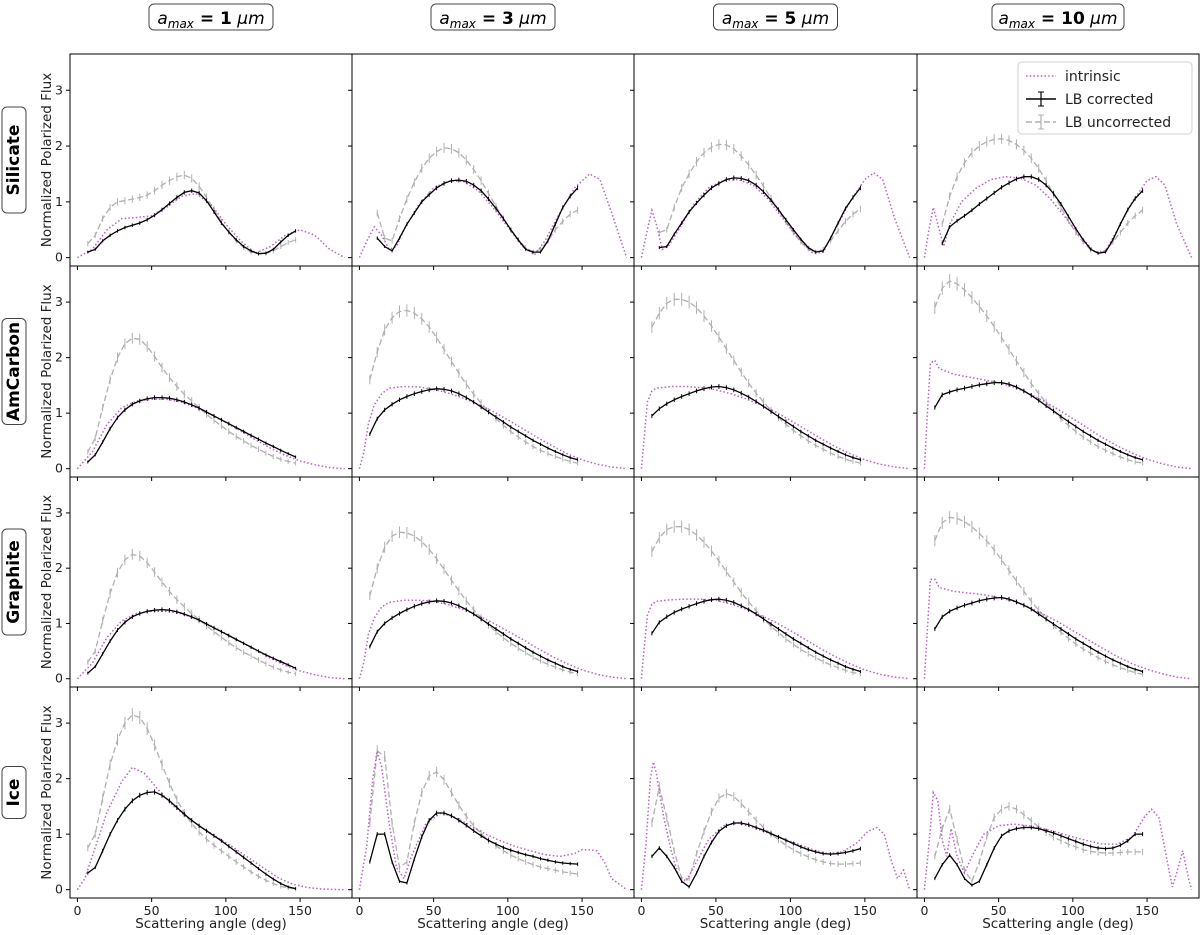  What do you see at coordinates (1118, 123) in the screenshot?
I see `legend-label: LB uncorrected` at bounding box center [1118, 123].